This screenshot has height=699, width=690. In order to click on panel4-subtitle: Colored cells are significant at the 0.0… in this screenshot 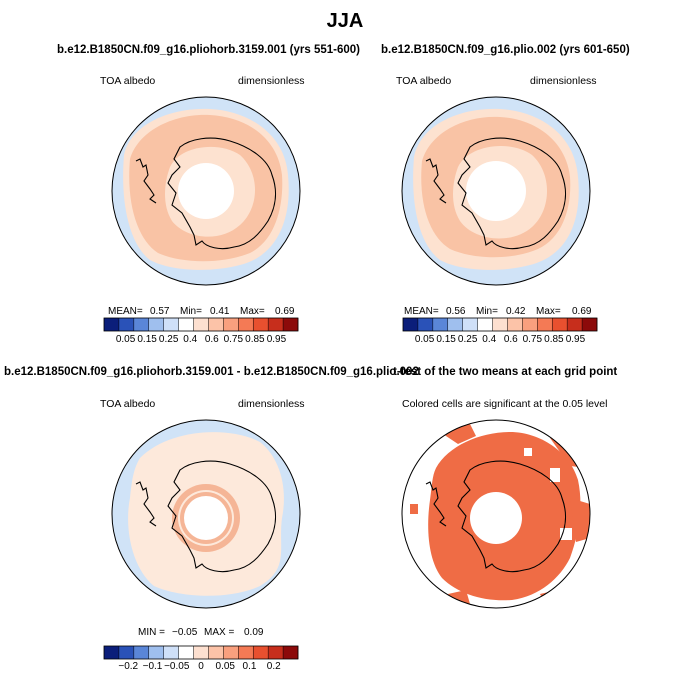, I will do `click(505, 404)`.